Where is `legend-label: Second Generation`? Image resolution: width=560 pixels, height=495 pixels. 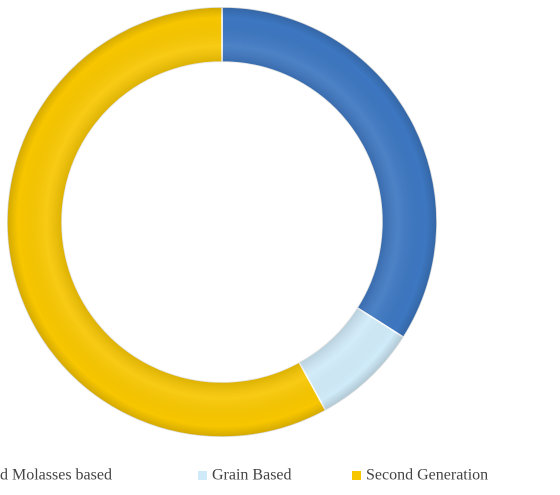
legend-label: Second Generation is located at coordinates (427, 475).